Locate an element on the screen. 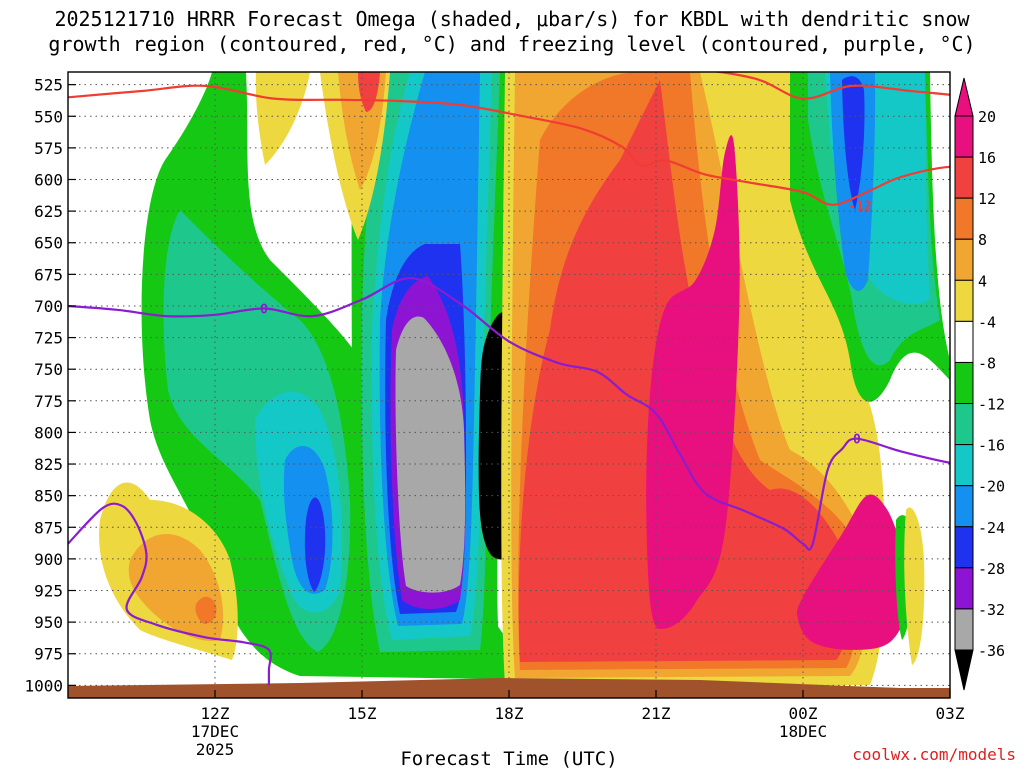 This screenshot has width=1024, height=768. y-tick-label-9: 750 is located at coordinates (48, 369).